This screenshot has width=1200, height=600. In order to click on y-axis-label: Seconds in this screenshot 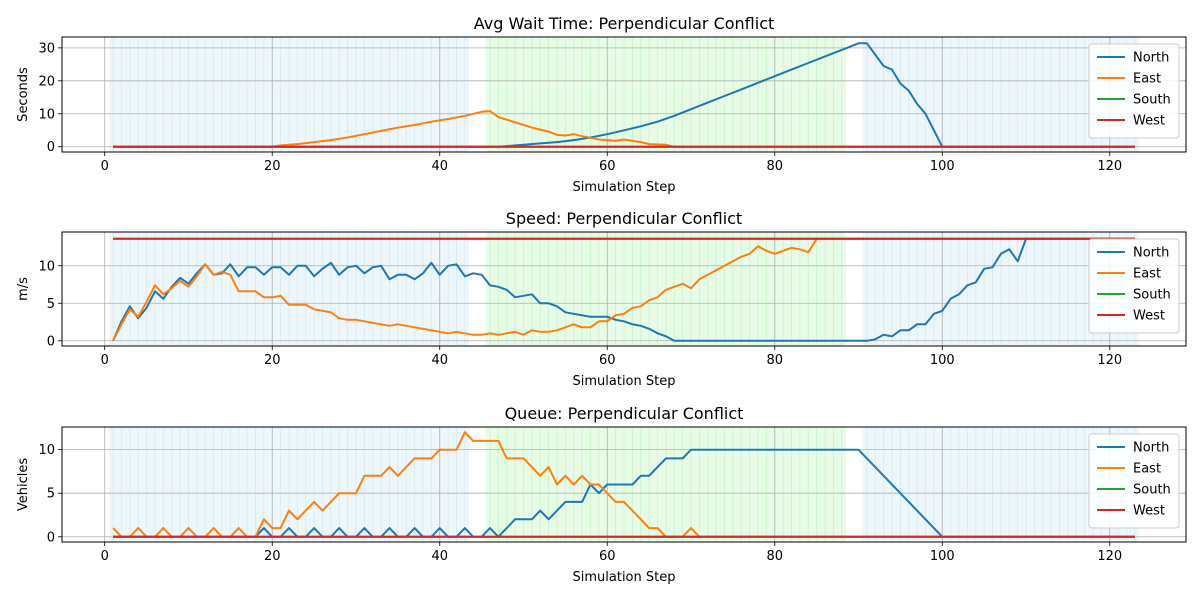, I will do `click(23, 94)`.